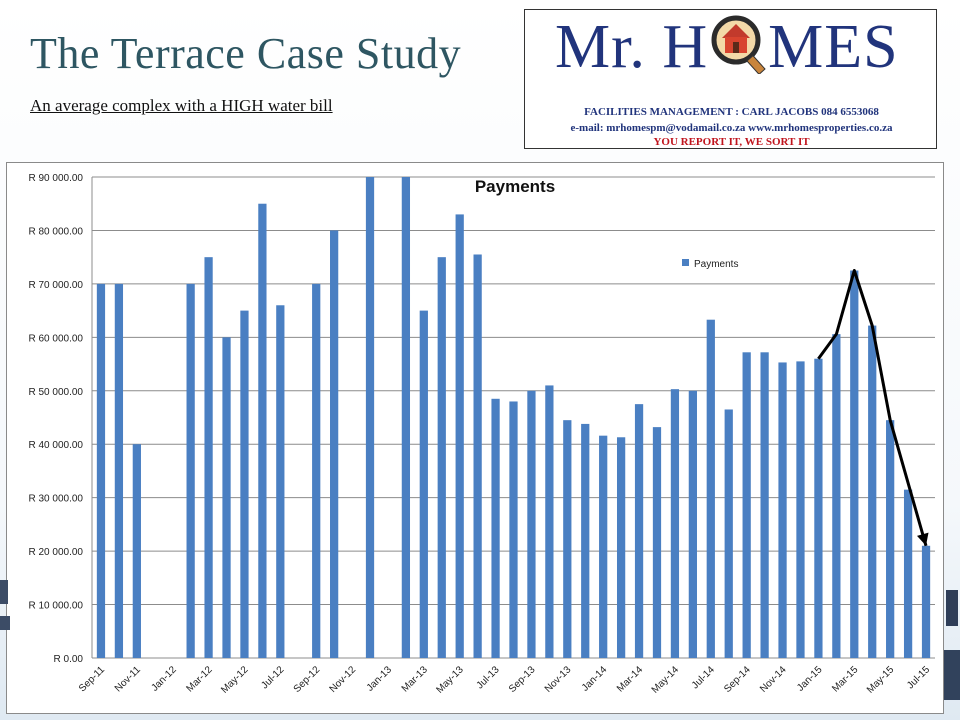  I want to click on x-tick-label: Nov-11, so click(128, 679).